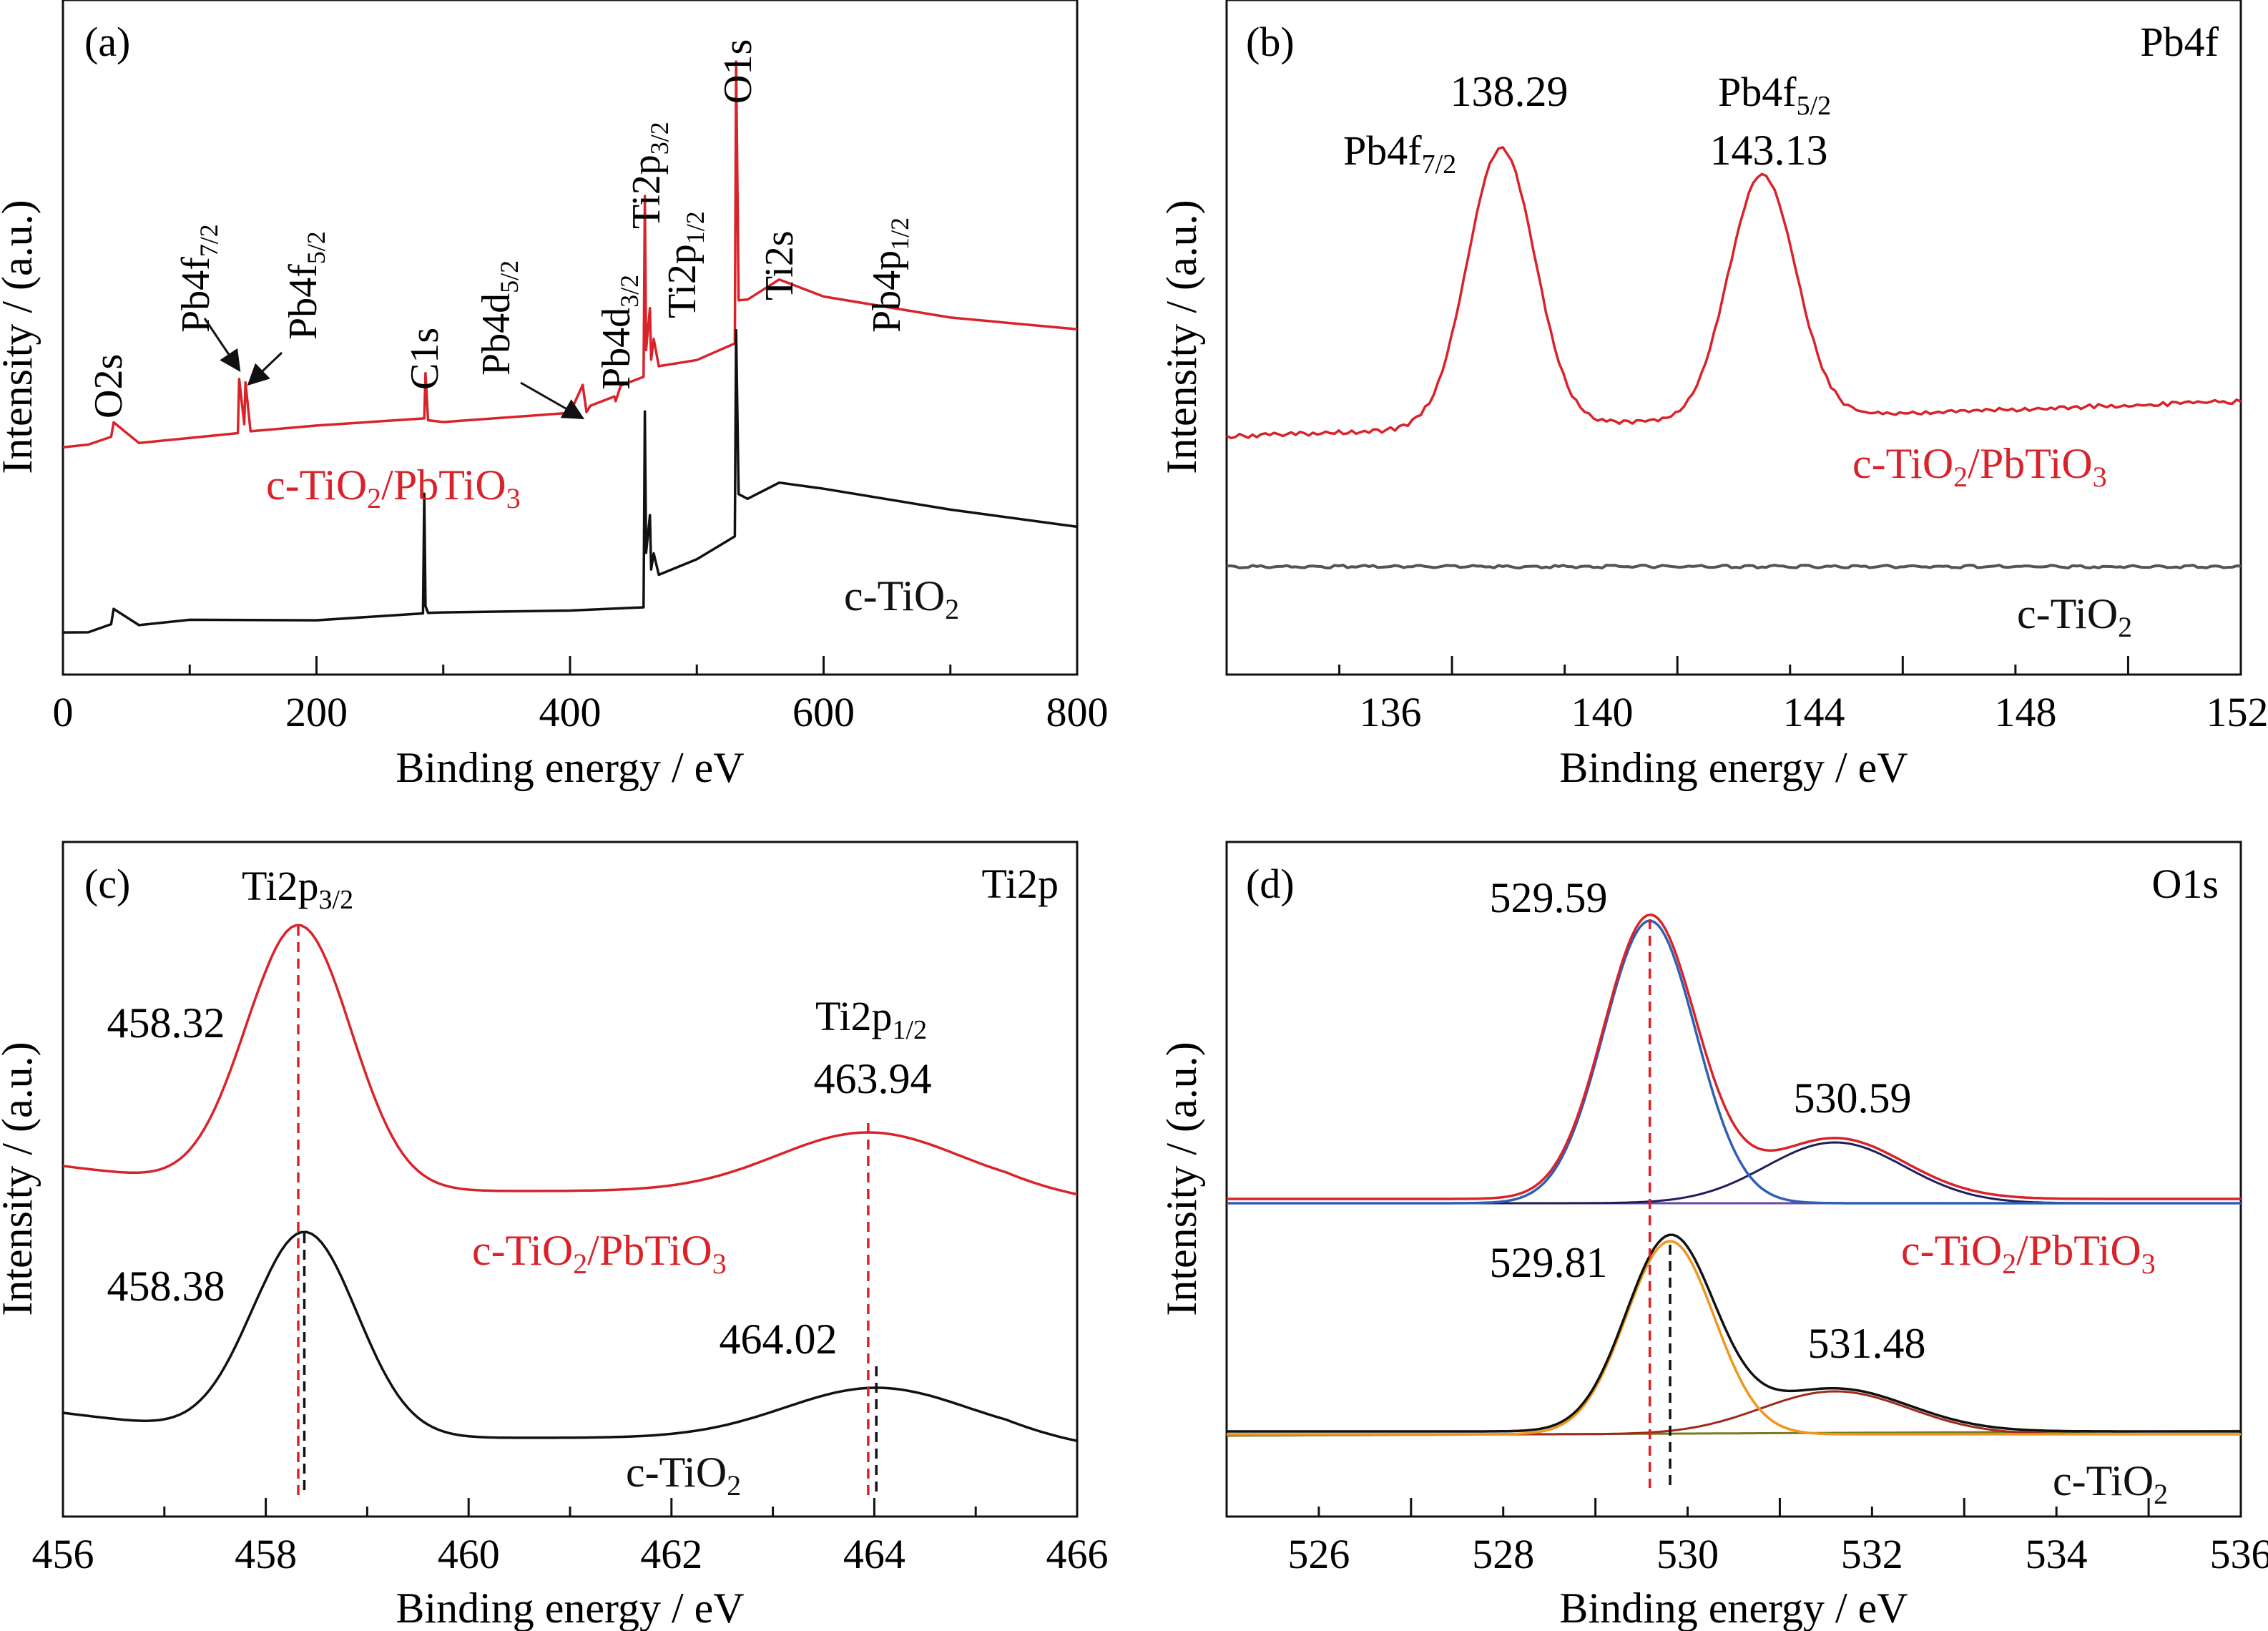 The height and width of the screenshot is (1631, 2268). Describe the element at coordinates (619, 332) in the screenshot. I see `peak-label-pb4d32: Pb4d3/2` at that location.